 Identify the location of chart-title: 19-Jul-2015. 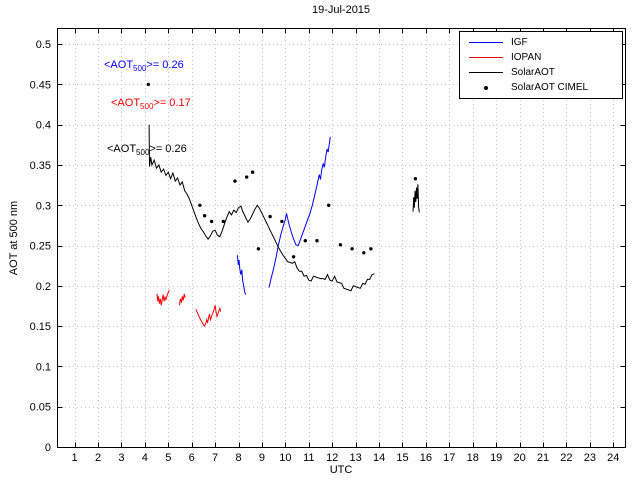
(341, 10).